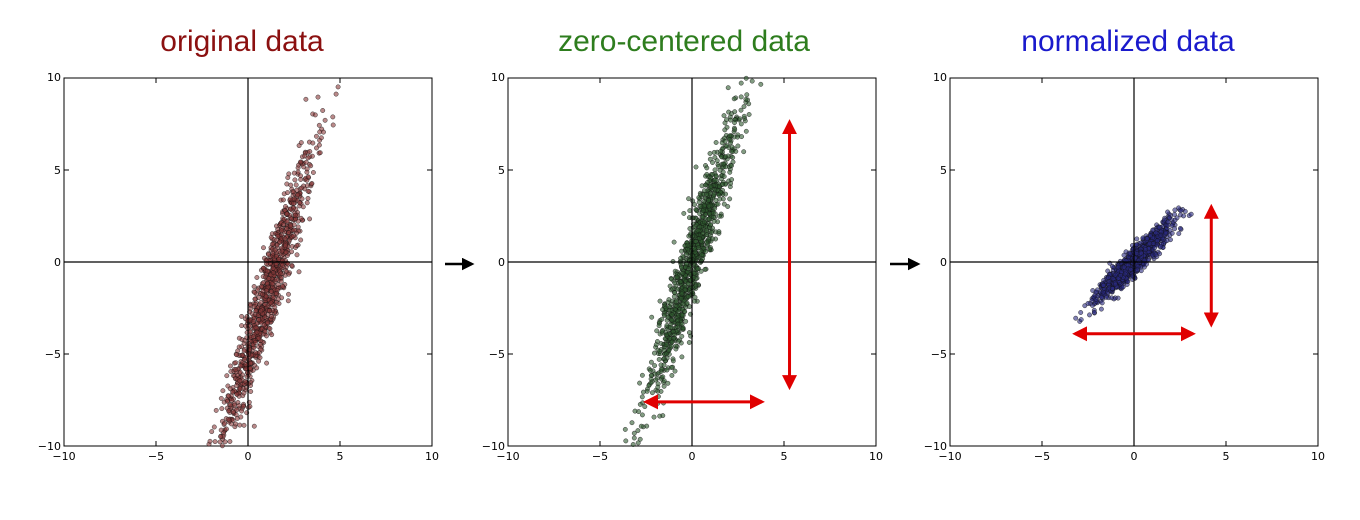 This screenshot has width=1360, height=520. I want to click on y-tick-label: 5, so click(57, 170).